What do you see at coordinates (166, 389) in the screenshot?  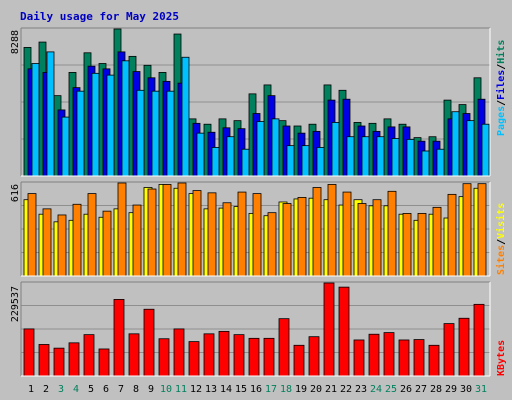 I see `day-label-10: 10` at bounding box center [166, 389].